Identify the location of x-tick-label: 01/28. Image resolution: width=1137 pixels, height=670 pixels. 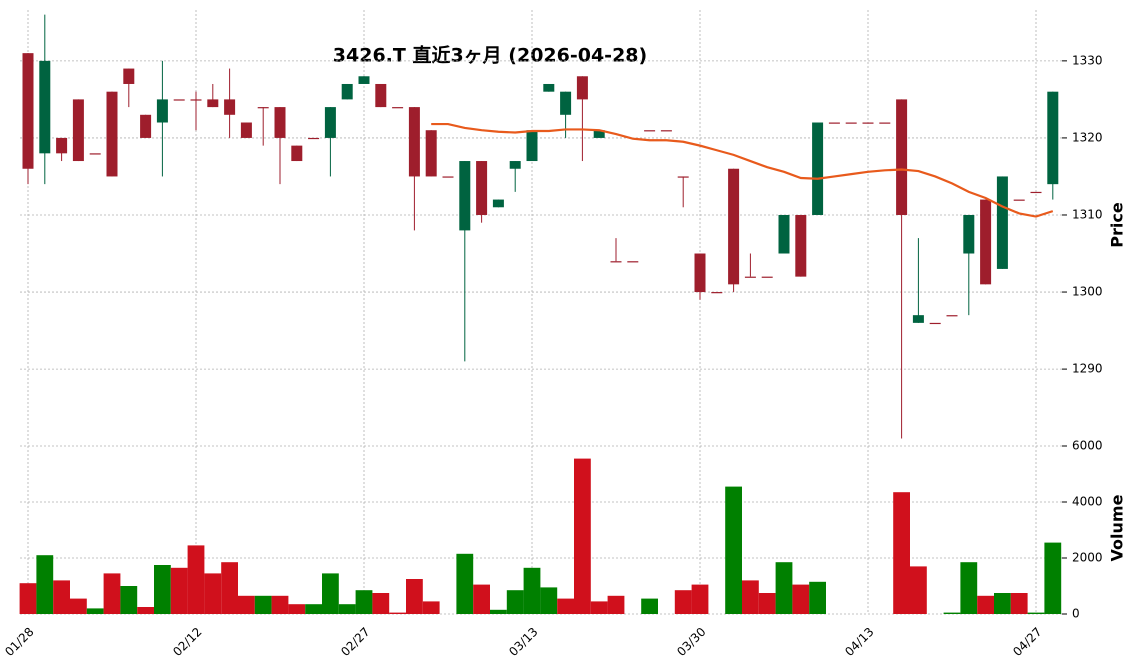
(19, 642).